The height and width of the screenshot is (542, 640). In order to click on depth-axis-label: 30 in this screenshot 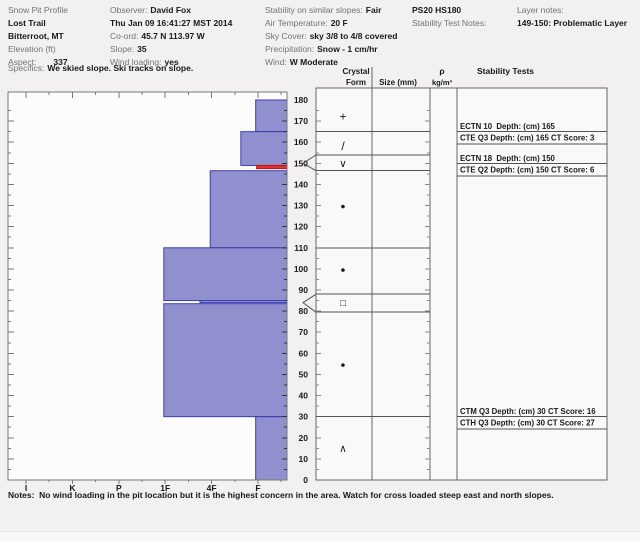, I will do `click(304, 417)`.